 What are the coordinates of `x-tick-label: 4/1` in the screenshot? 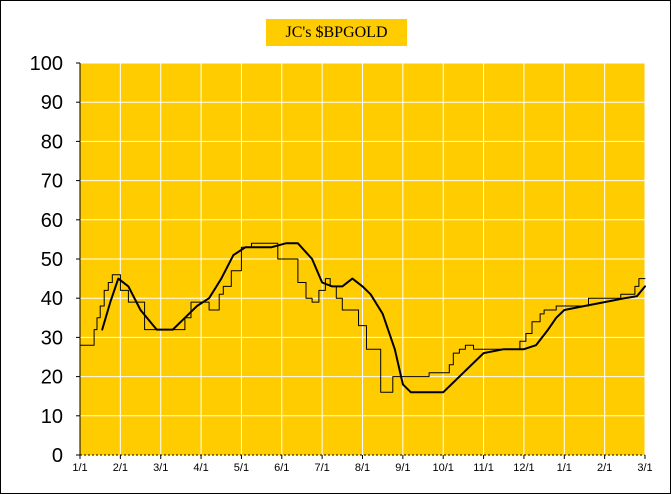 It's located at (200, 468).